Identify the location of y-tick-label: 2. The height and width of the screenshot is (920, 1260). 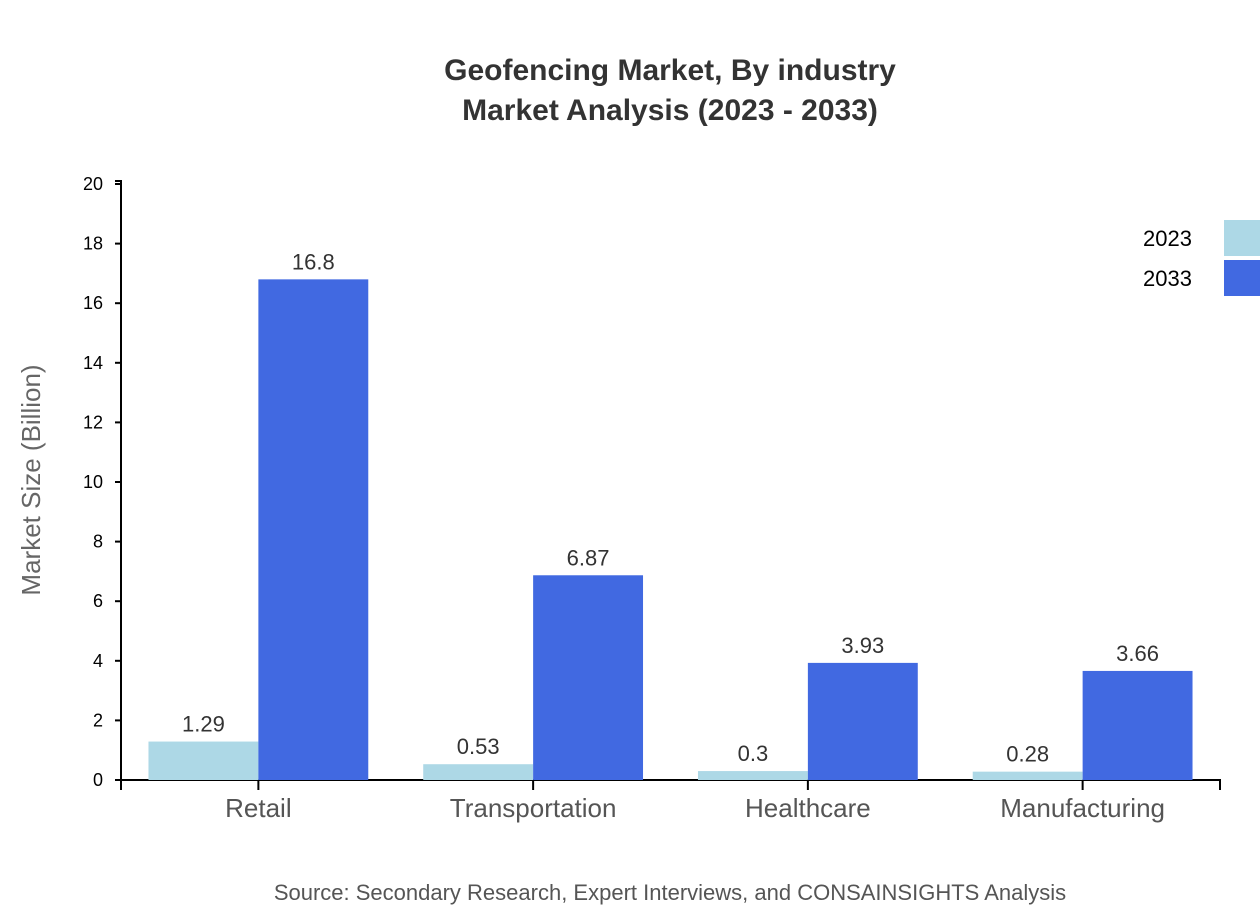
(98, 720).